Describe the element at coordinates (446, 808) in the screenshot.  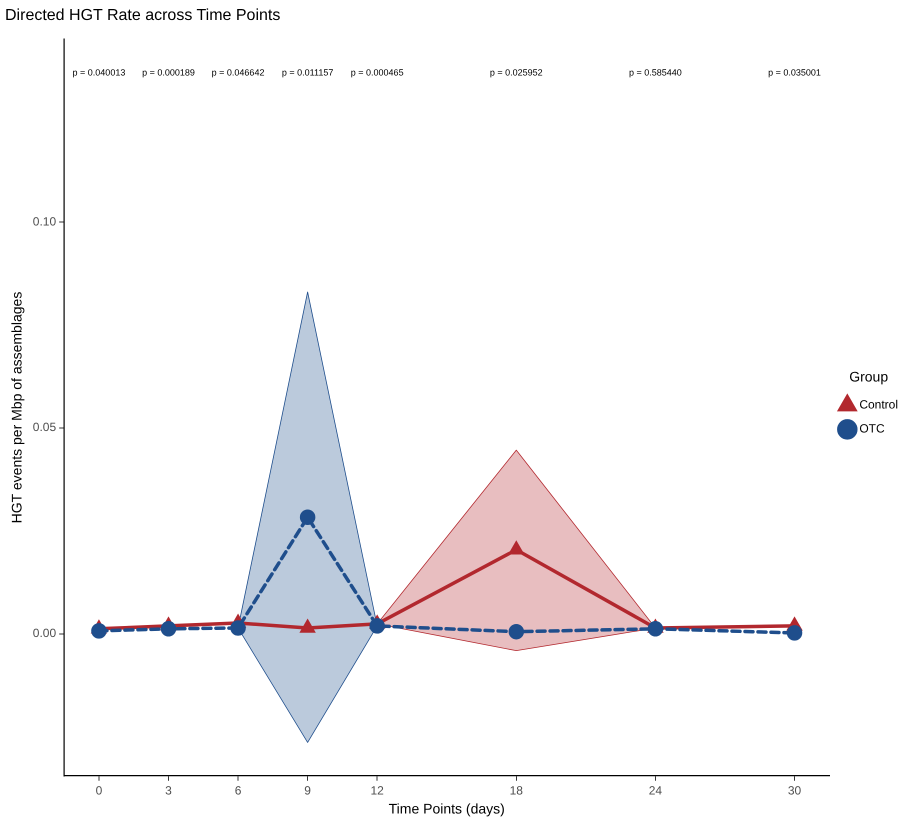
I see `x-axis-title: Time Points (days)` at that location.